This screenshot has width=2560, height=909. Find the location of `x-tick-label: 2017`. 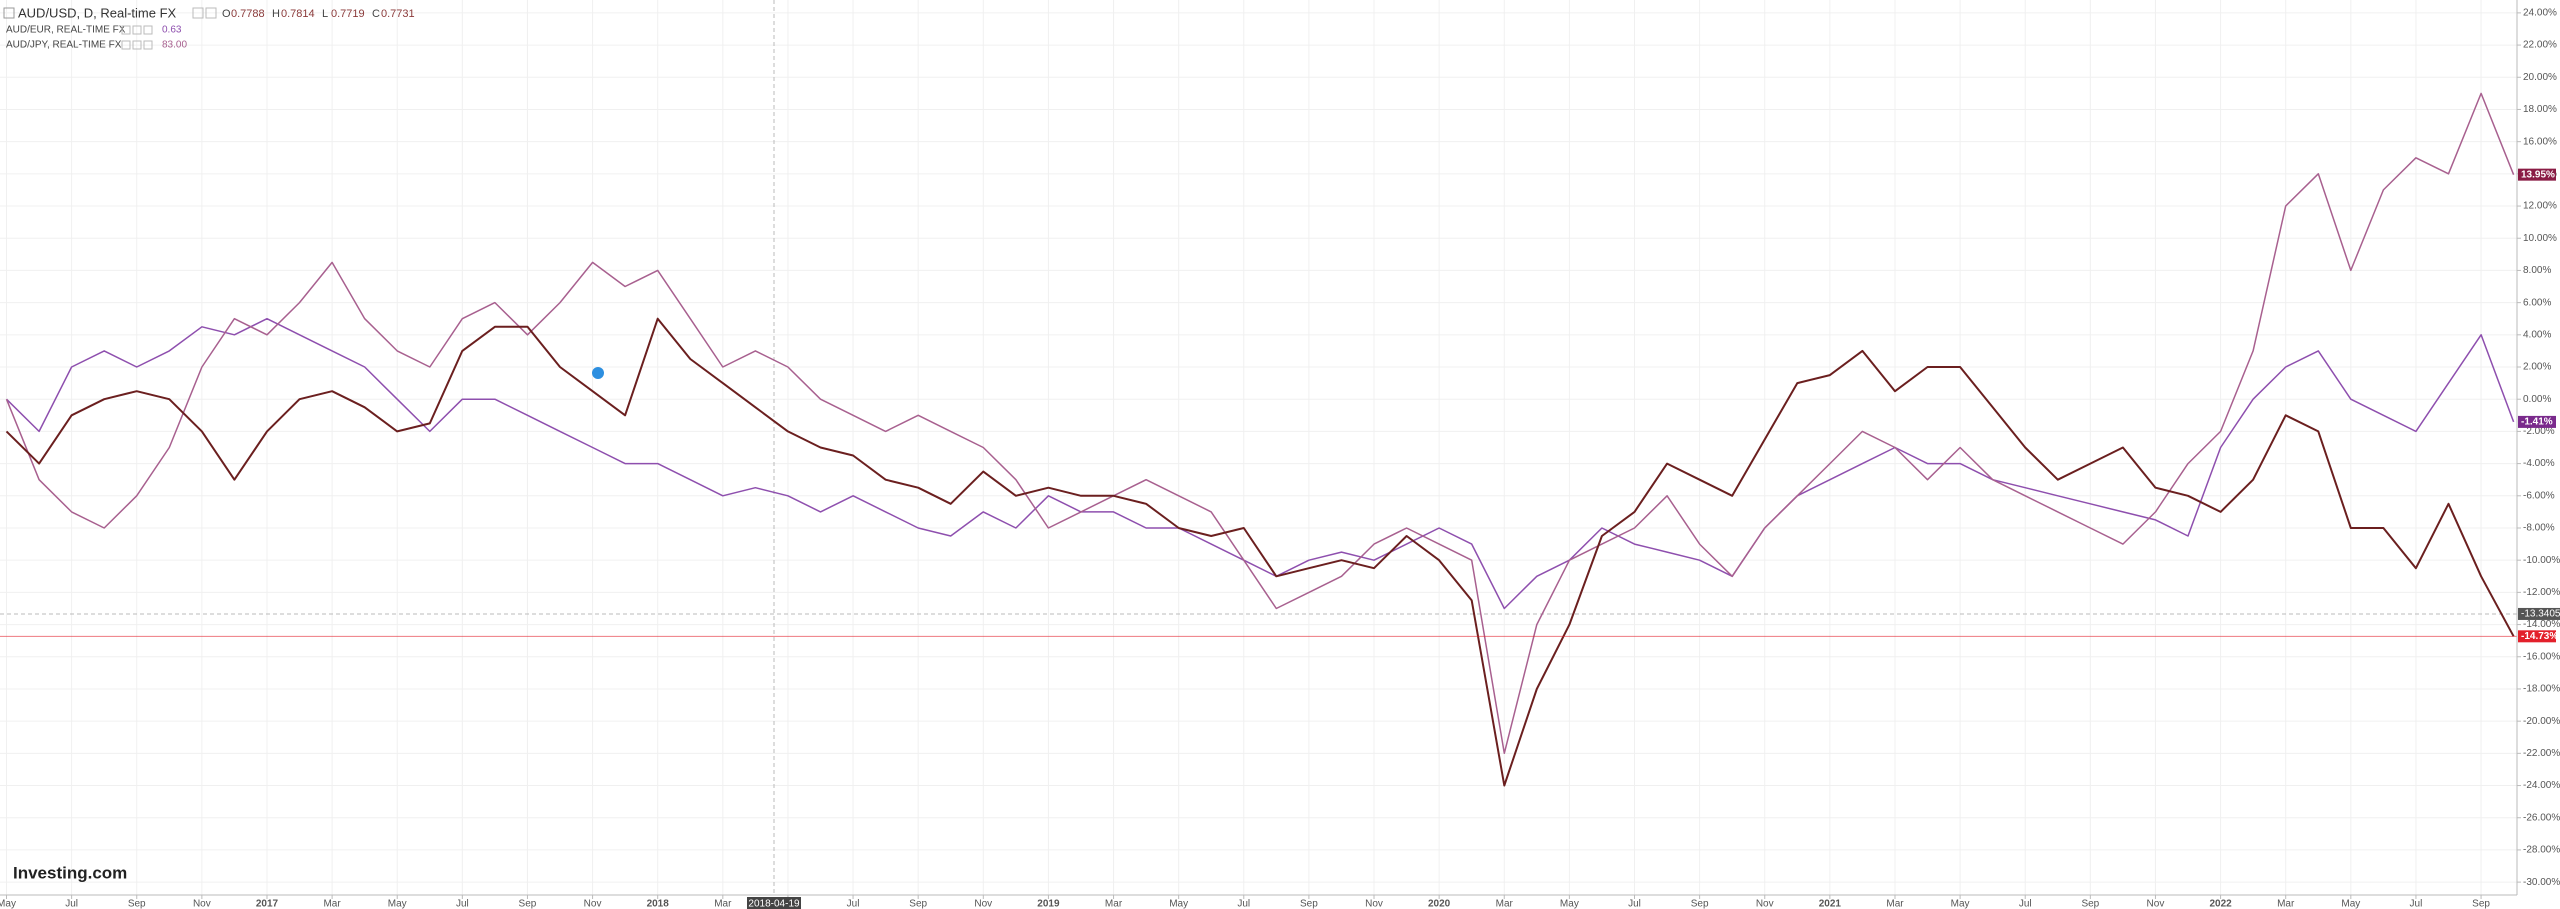

x-tick-label: 2017 is located at coordinates (267, 904).